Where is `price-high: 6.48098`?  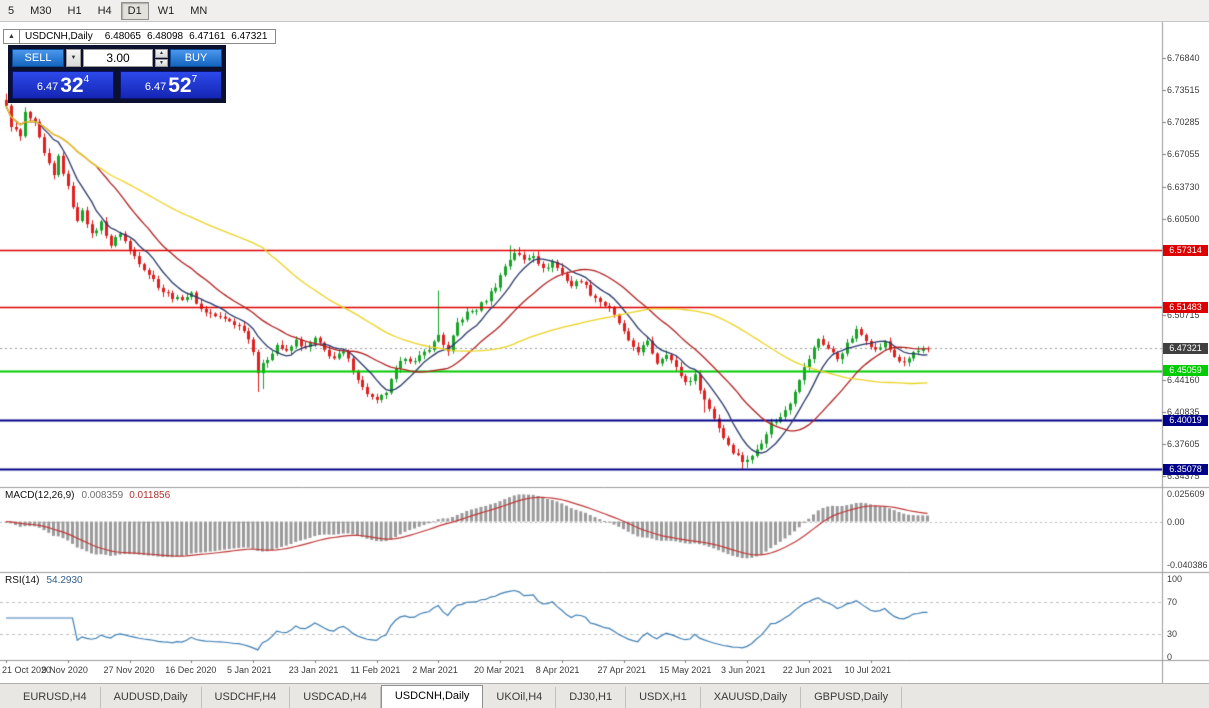 price-high: 6.48098 is located at coordinates (165, 36).